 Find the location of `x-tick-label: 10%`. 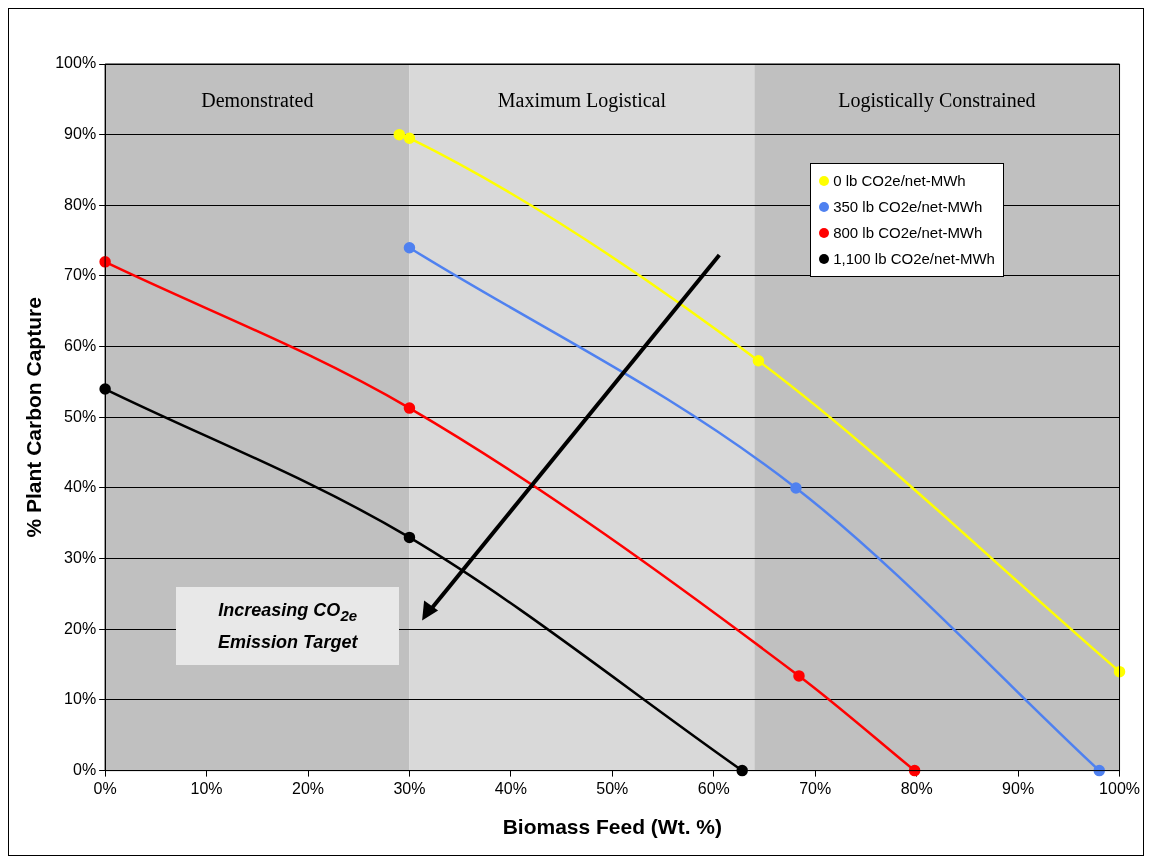

x-tick-label: 10% is located at coordinates (206, 788).